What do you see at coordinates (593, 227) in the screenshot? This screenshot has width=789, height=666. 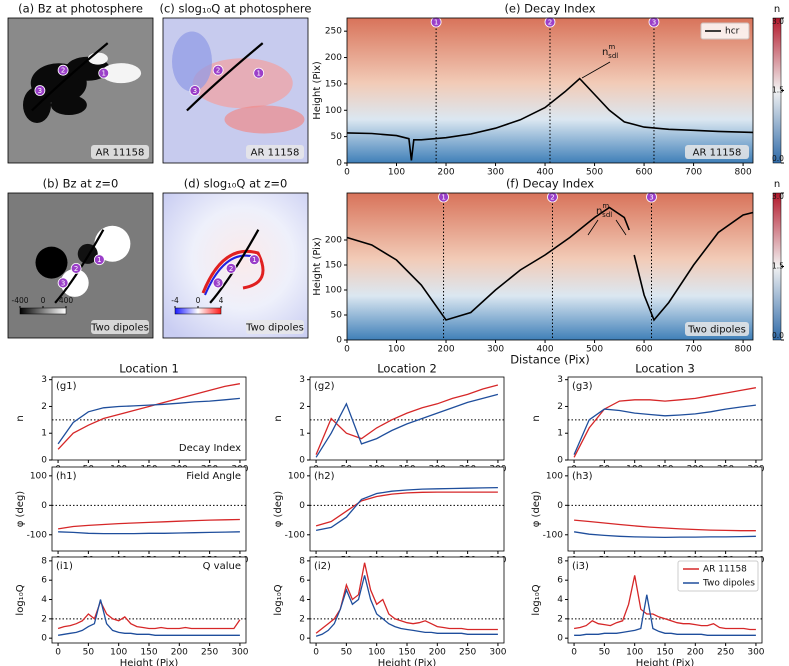 I see `annotation-arrow` at bounding box center [593, 227].